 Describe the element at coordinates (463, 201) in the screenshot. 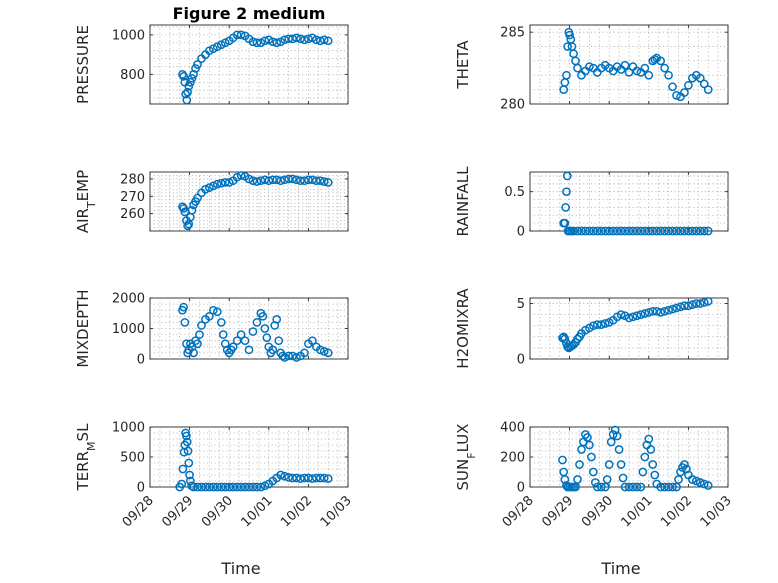

I see `y-axis-label-part: RAINFALL` at that location.